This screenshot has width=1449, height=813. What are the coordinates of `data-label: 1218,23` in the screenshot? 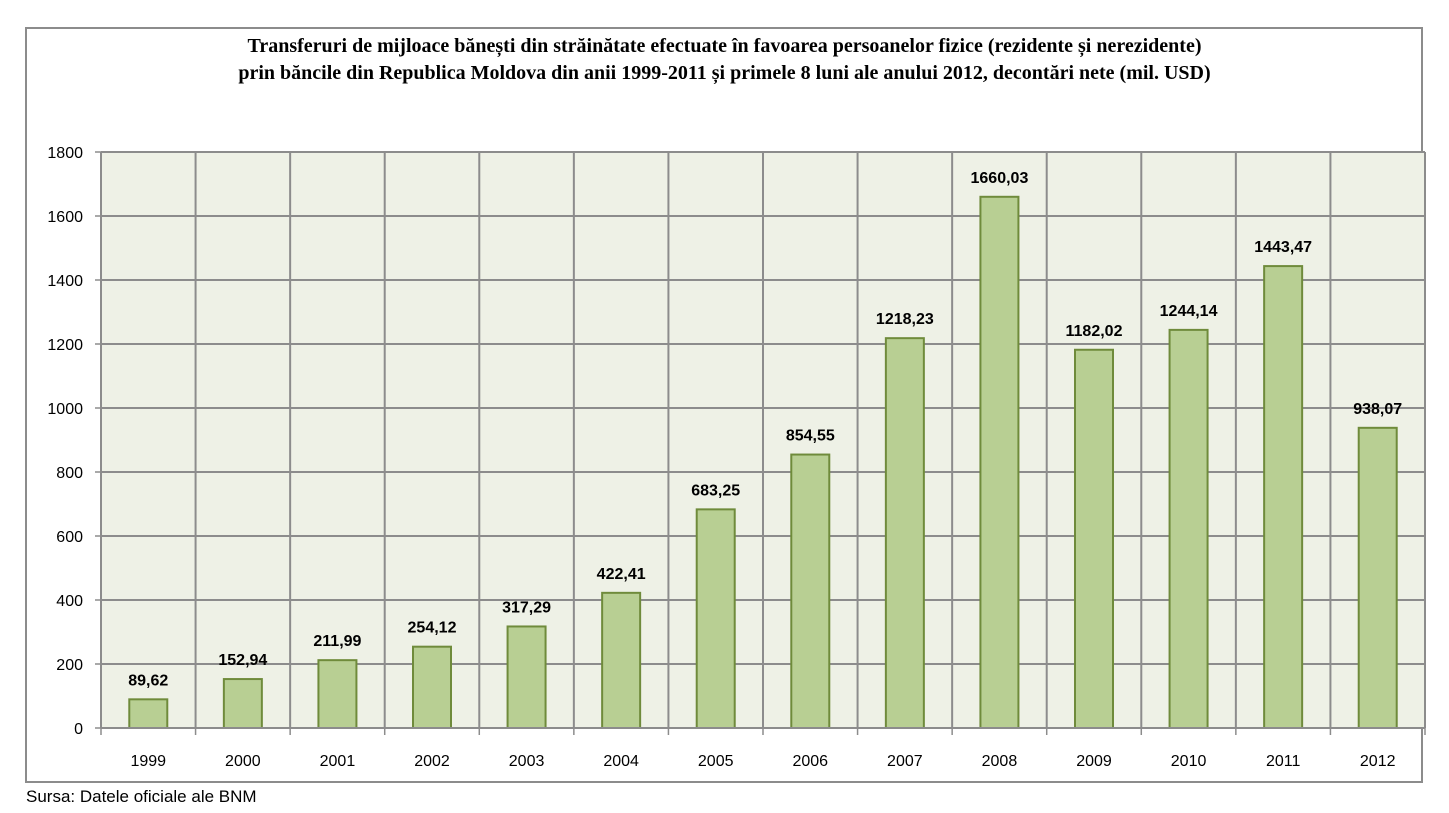 It's located at (905, 319).